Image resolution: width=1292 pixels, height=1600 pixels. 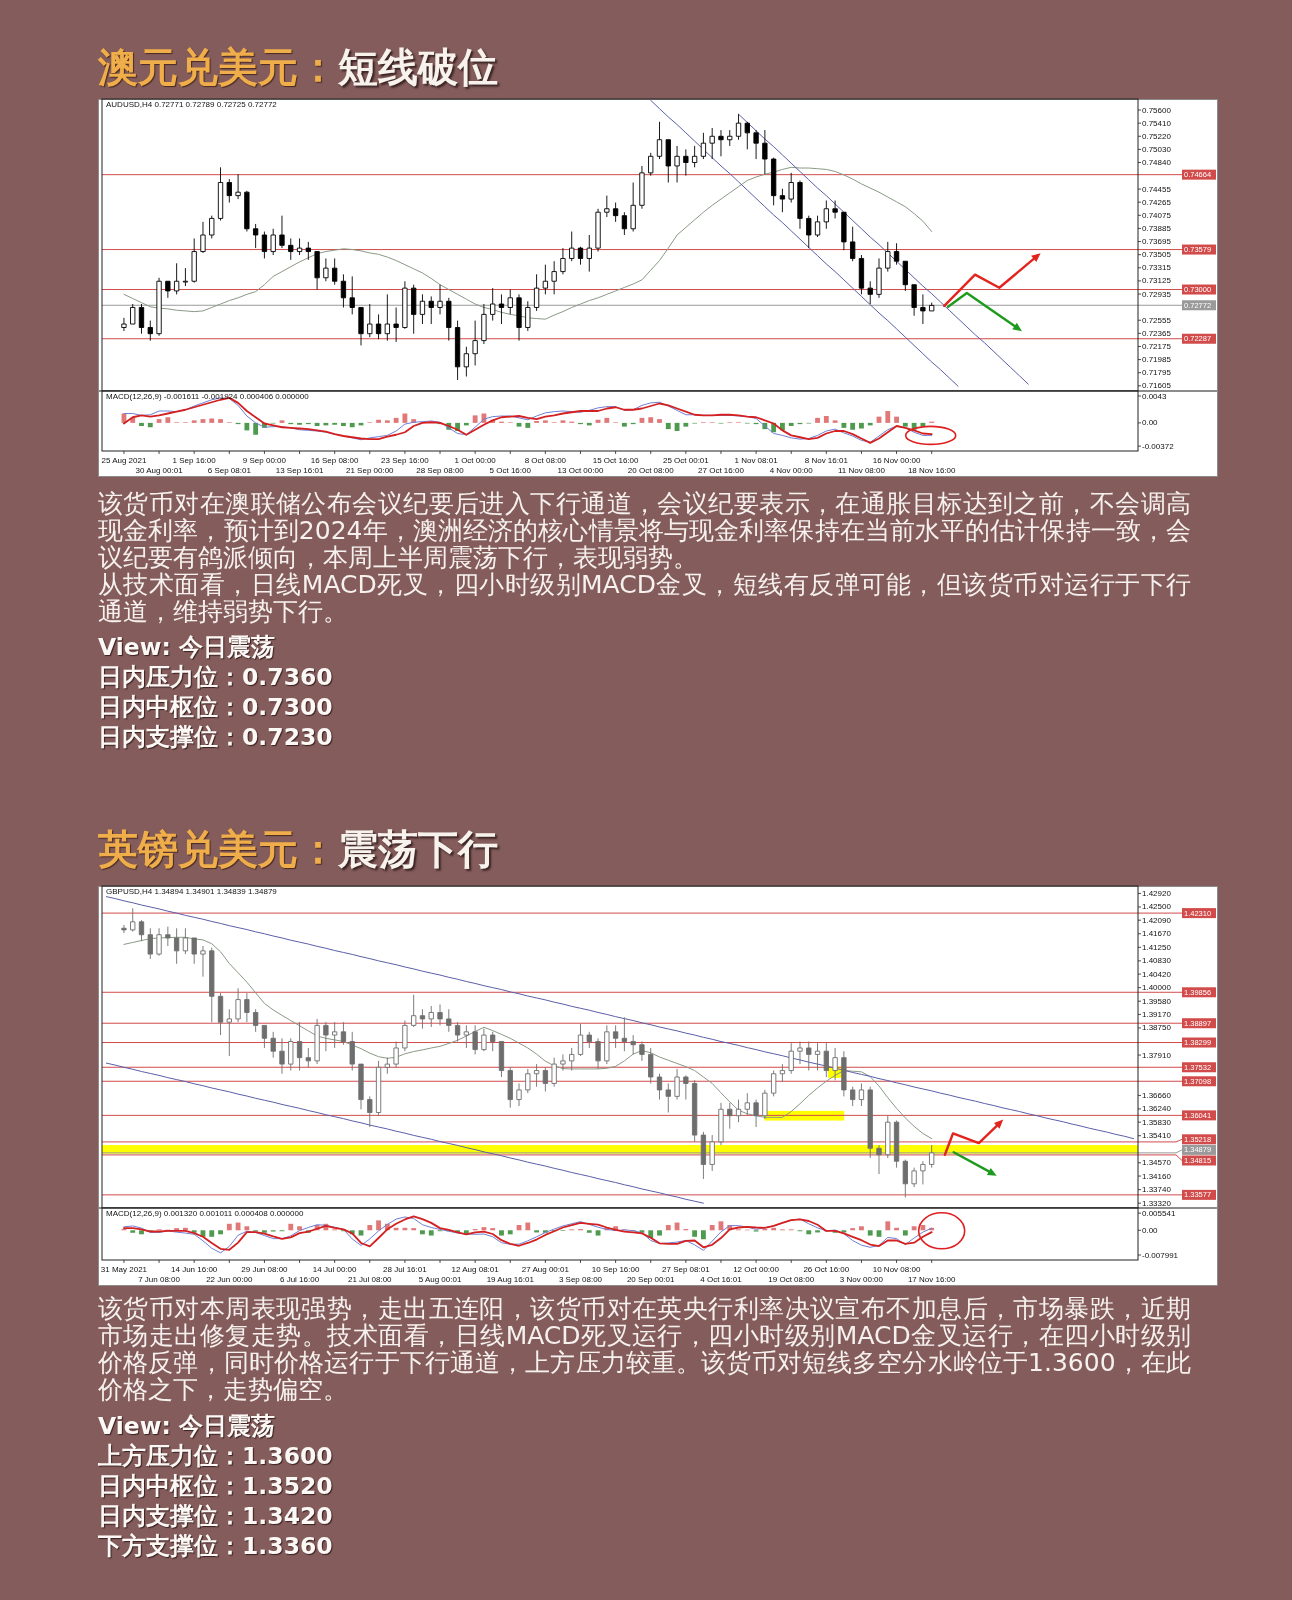 What do you see at coordinates (1157, 228) in the screenshot?
I see `y-tick-label: 0.73885` at bounding box center [1157, 228].